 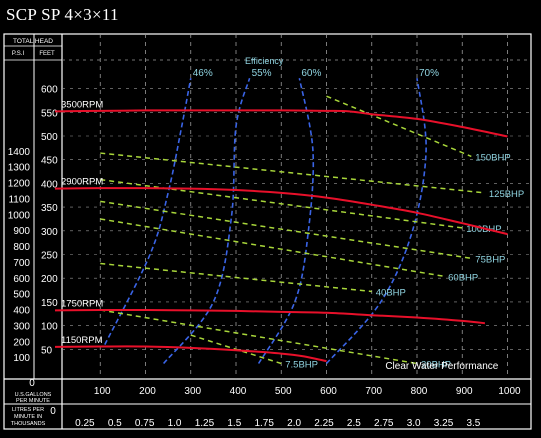 What do you see at coordinates (49, 137) in the screenshot?
I see `feet-tick-label: 500` at bounding box center [49, 137].